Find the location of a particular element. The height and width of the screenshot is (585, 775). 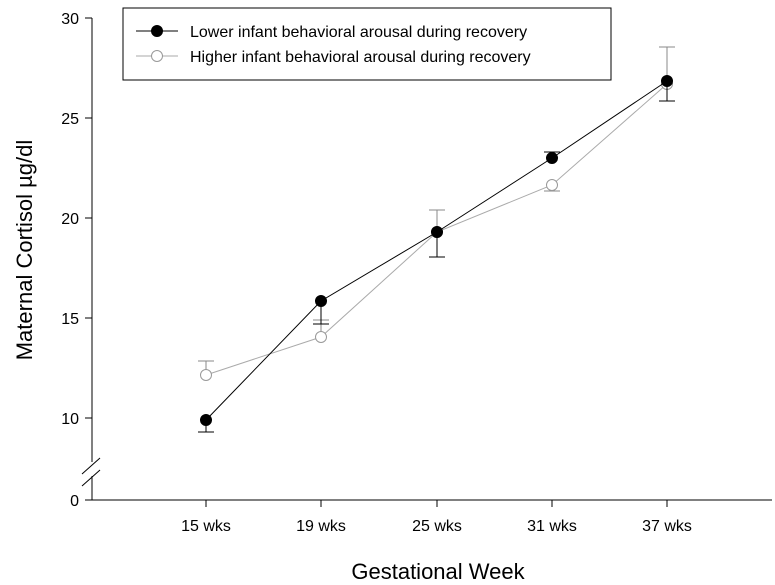

x-tick-label: 31 wks is located at coordinates (552, 526).